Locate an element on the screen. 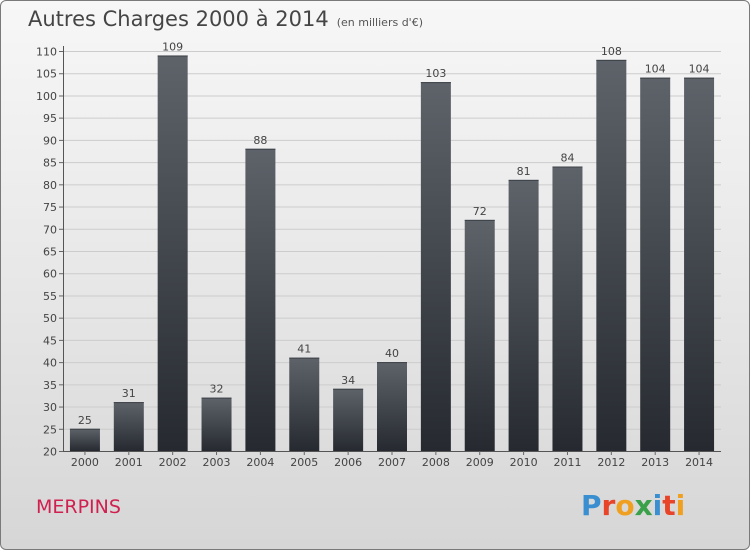 The height and width of the screenshot is (550, 750). y-tick-label: 70 is located at coordinates (50, 229).